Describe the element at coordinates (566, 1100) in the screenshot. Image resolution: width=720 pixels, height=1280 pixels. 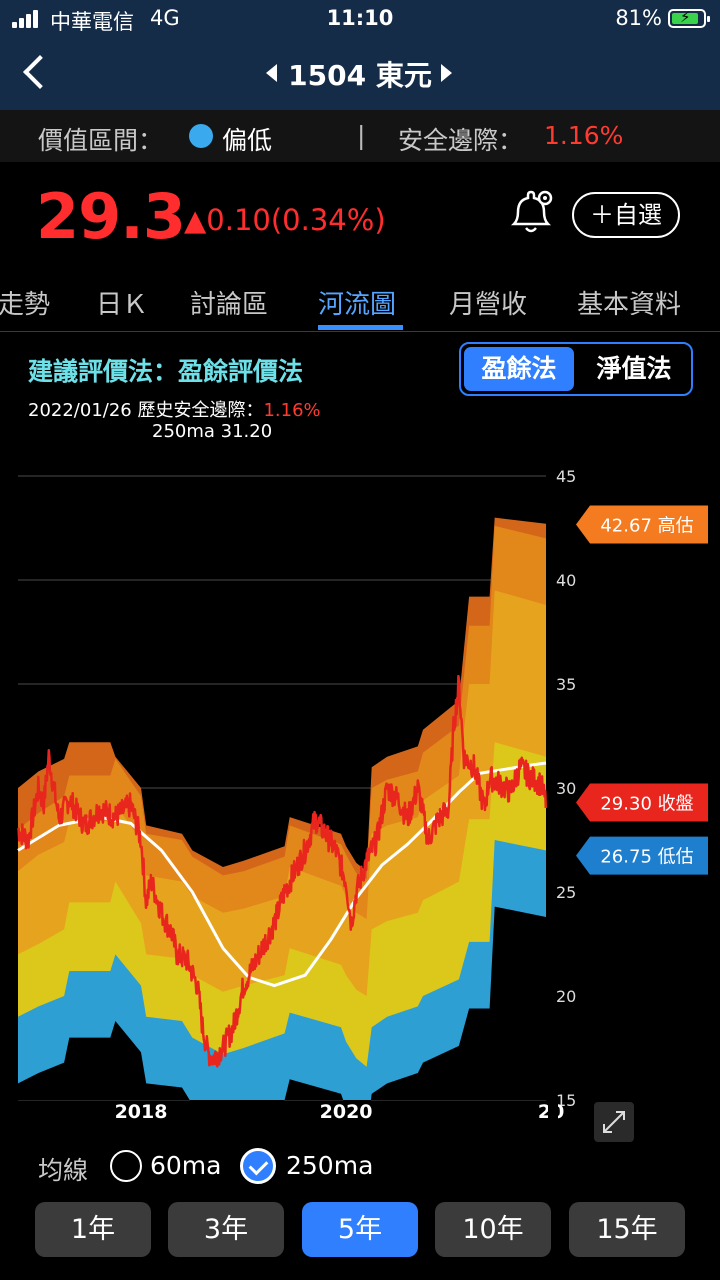
I see `y-tick-label: 15` at that location.